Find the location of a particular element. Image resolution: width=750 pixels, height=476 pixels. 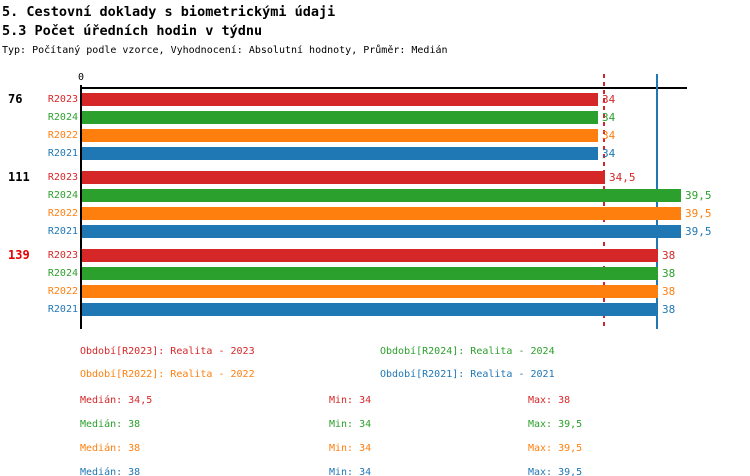

legend-item: Období[R2024]: Realita - 2024 is located at coordinates (467, 351).